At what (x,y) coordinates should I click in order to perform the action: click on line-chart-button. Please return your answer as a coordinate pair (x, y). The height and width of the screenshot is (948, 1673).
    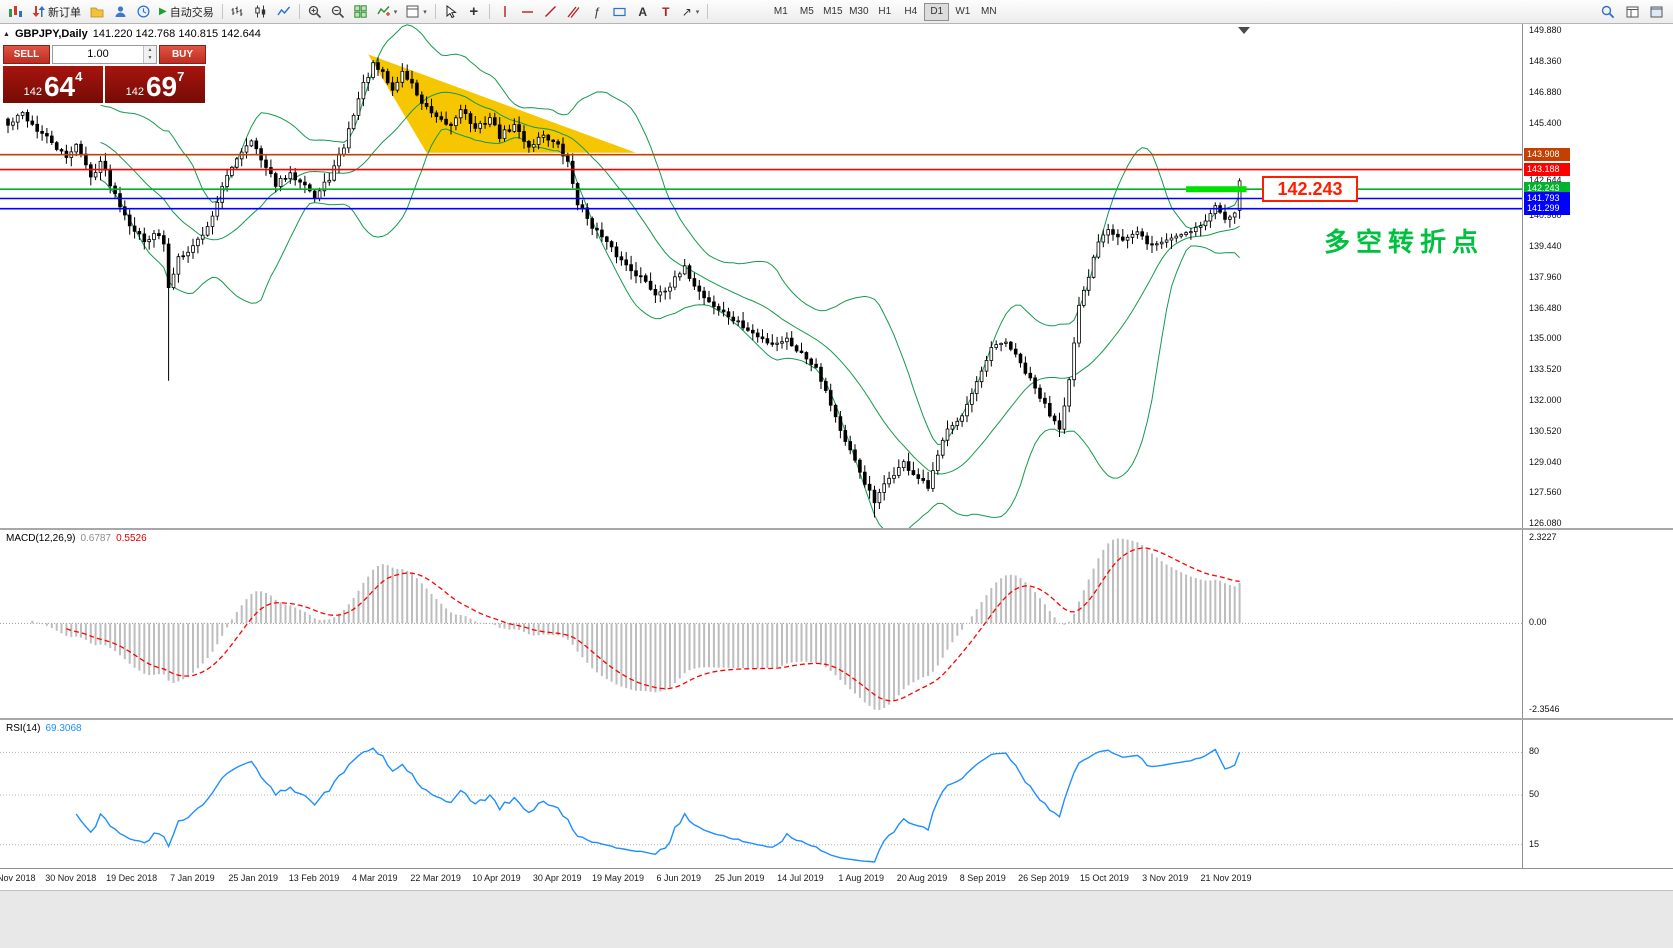
    Looking at the image, I should click on (284, 12).